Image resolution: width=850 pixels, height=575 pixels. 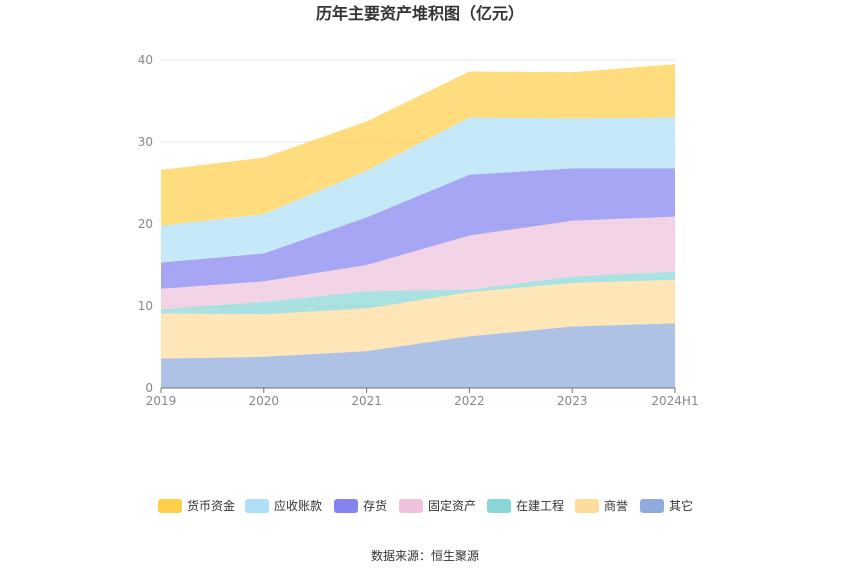 What do you see at coordinates (425, 505) in the screenshot?
I see `legend: 货币资金 应收账款 存货 固定资产 在建工程 商誉 其它` at bounding box center [425, 505].